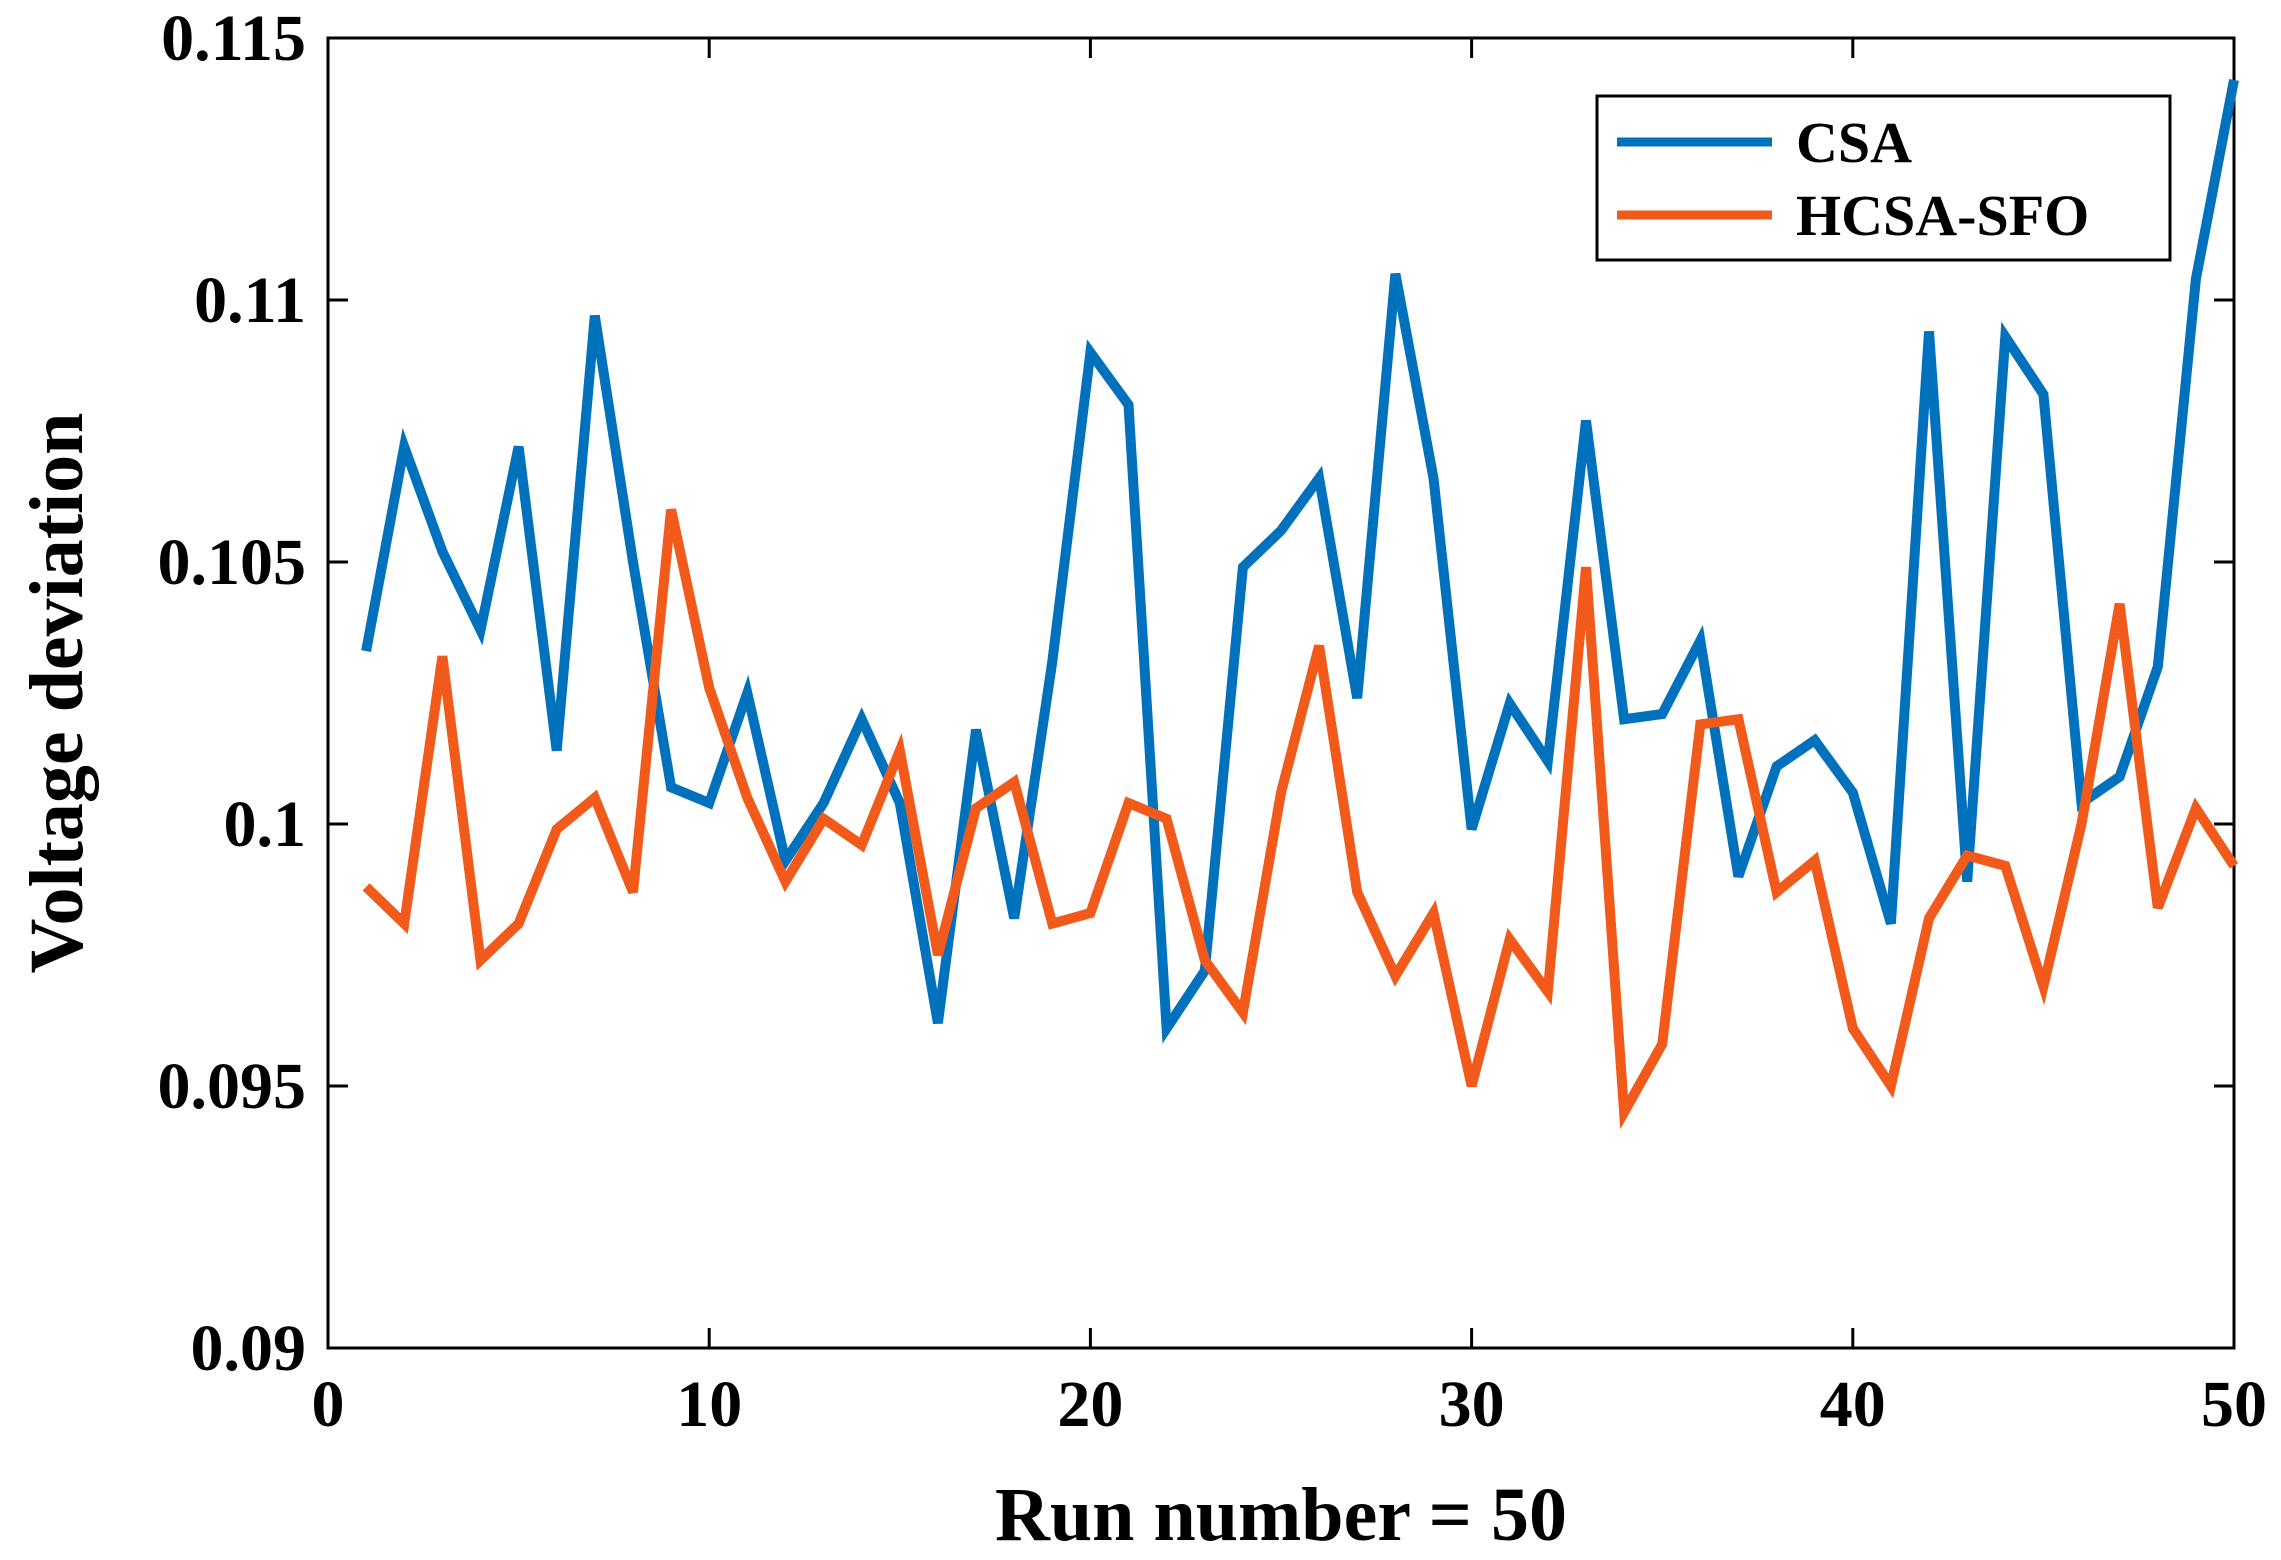 This screenshot has width=2281, height=1560. What do you see at coordinates (57, 693) in the screenshot?
I see `y-axis-title: Voltage deviation` at bounding box center [57, 693].